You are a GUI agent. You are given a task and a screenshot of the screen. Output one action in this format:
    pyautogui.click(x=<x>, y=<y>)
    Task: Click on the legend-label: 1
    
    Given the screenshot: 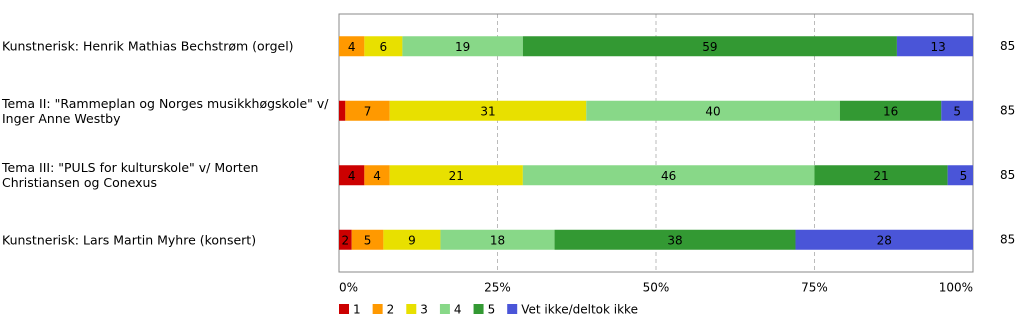 What is the action you would take?
    pyautogui.click(x=357, y=310)
    